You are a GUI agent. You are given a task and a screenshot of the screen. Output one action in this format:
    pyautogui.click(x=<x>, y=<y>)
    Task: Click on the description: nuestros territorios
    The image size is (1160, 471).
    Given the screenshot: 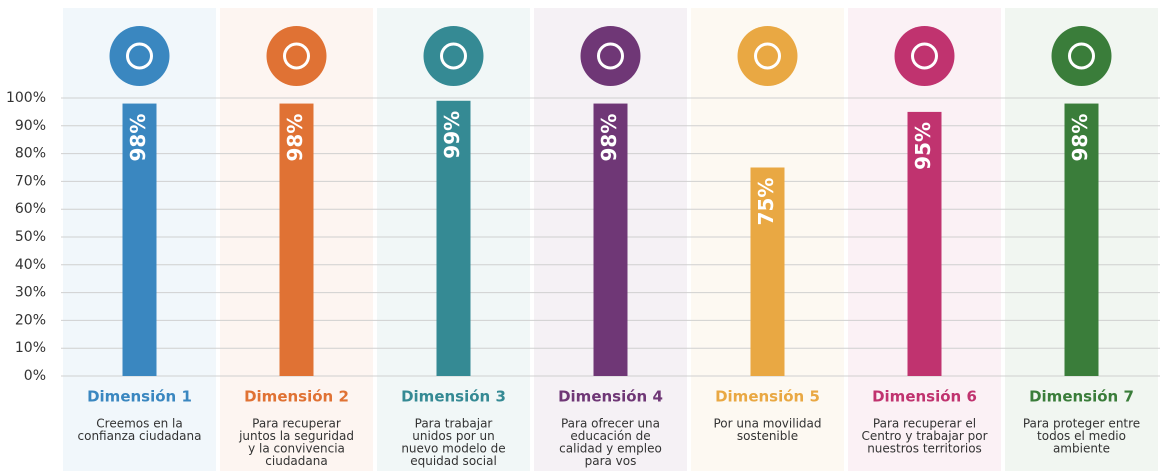 What is the action you would take?
    pyautogui.click(x=924, y=449)
    